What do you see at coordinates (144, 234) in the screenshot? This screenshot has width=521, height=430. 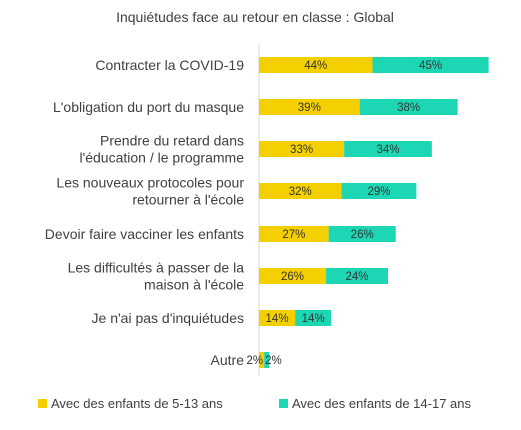 I see `category-label: Devoir faire vacciner les enfants` at bounding box center [144, 234].